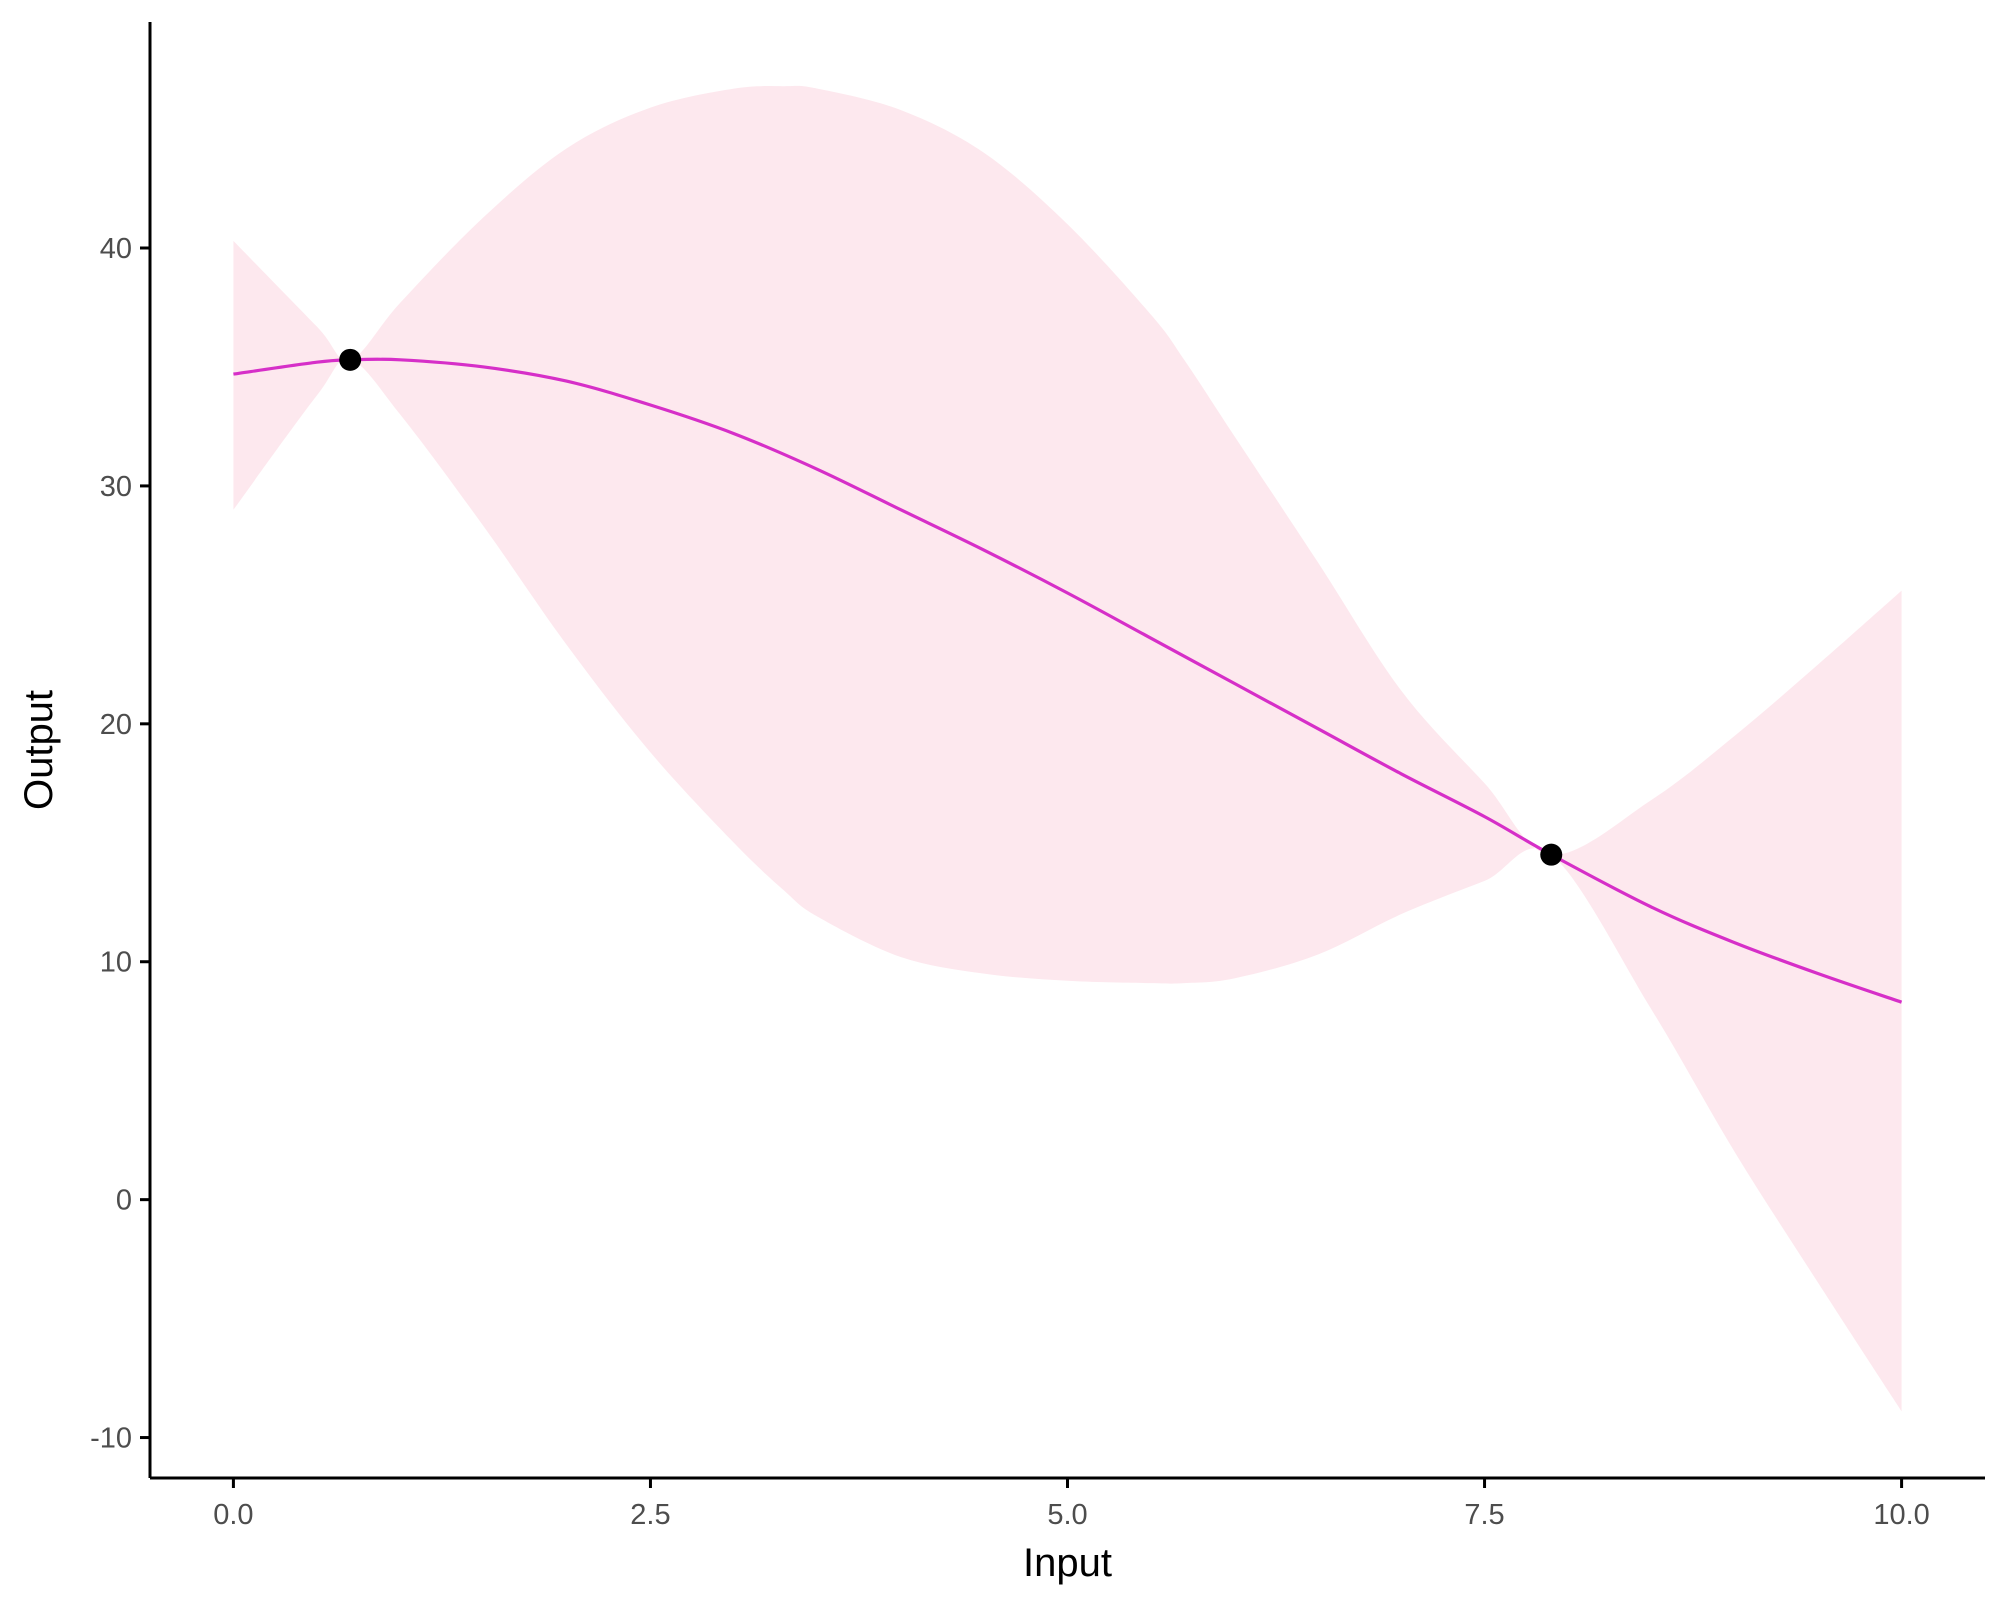 Image resolution: width=2000 pixels, height=1600 pixels. I want to click on x-tick-label: 2.5, so click(650, 1515).